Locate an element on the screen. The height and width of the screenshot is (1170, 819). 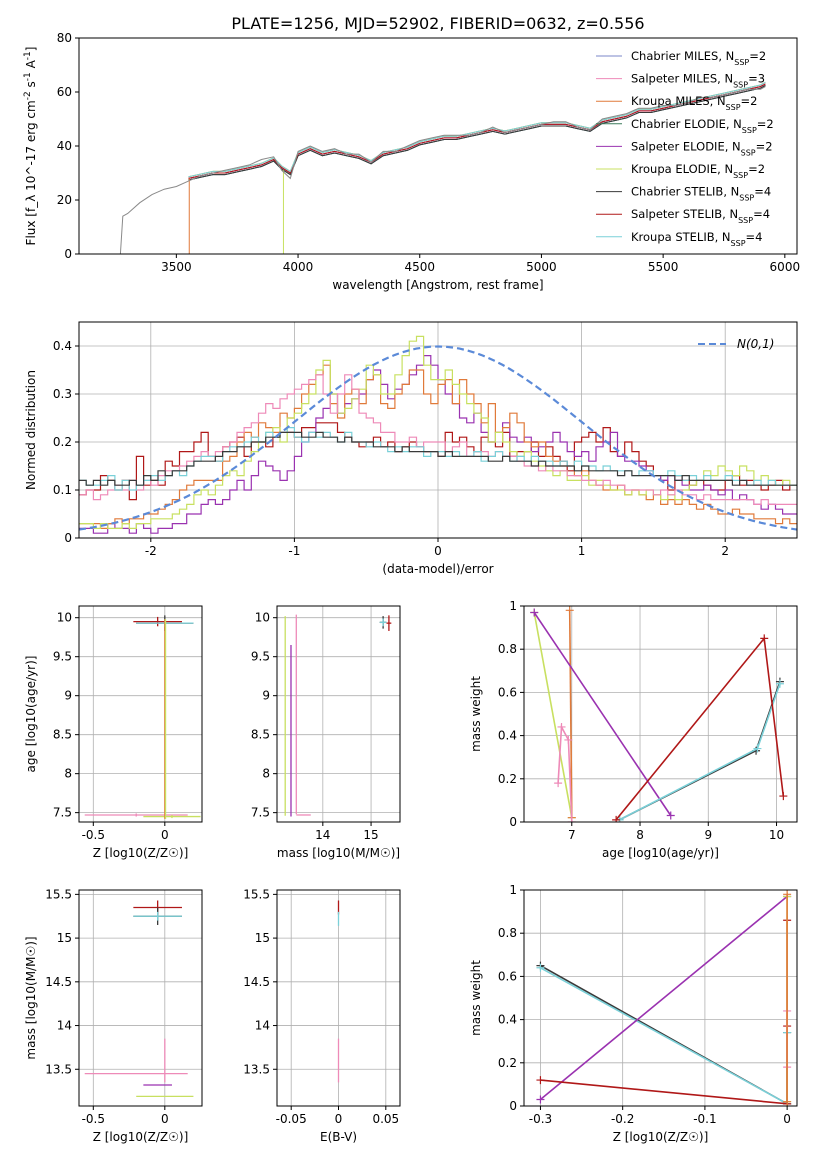
x-tick-label: 2 is located at coordinates (725, 551).